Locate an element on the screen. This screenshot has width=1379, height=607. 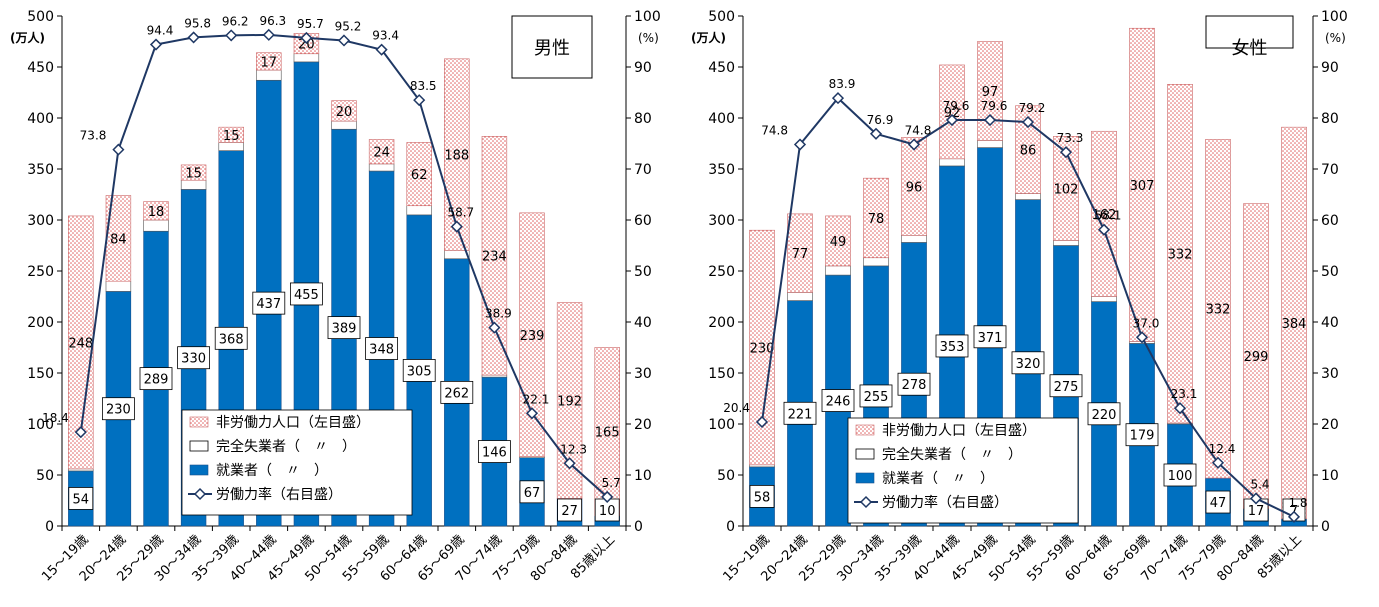
labor-rate-value-label: 73.3 is located at coordinates (1070, 138).